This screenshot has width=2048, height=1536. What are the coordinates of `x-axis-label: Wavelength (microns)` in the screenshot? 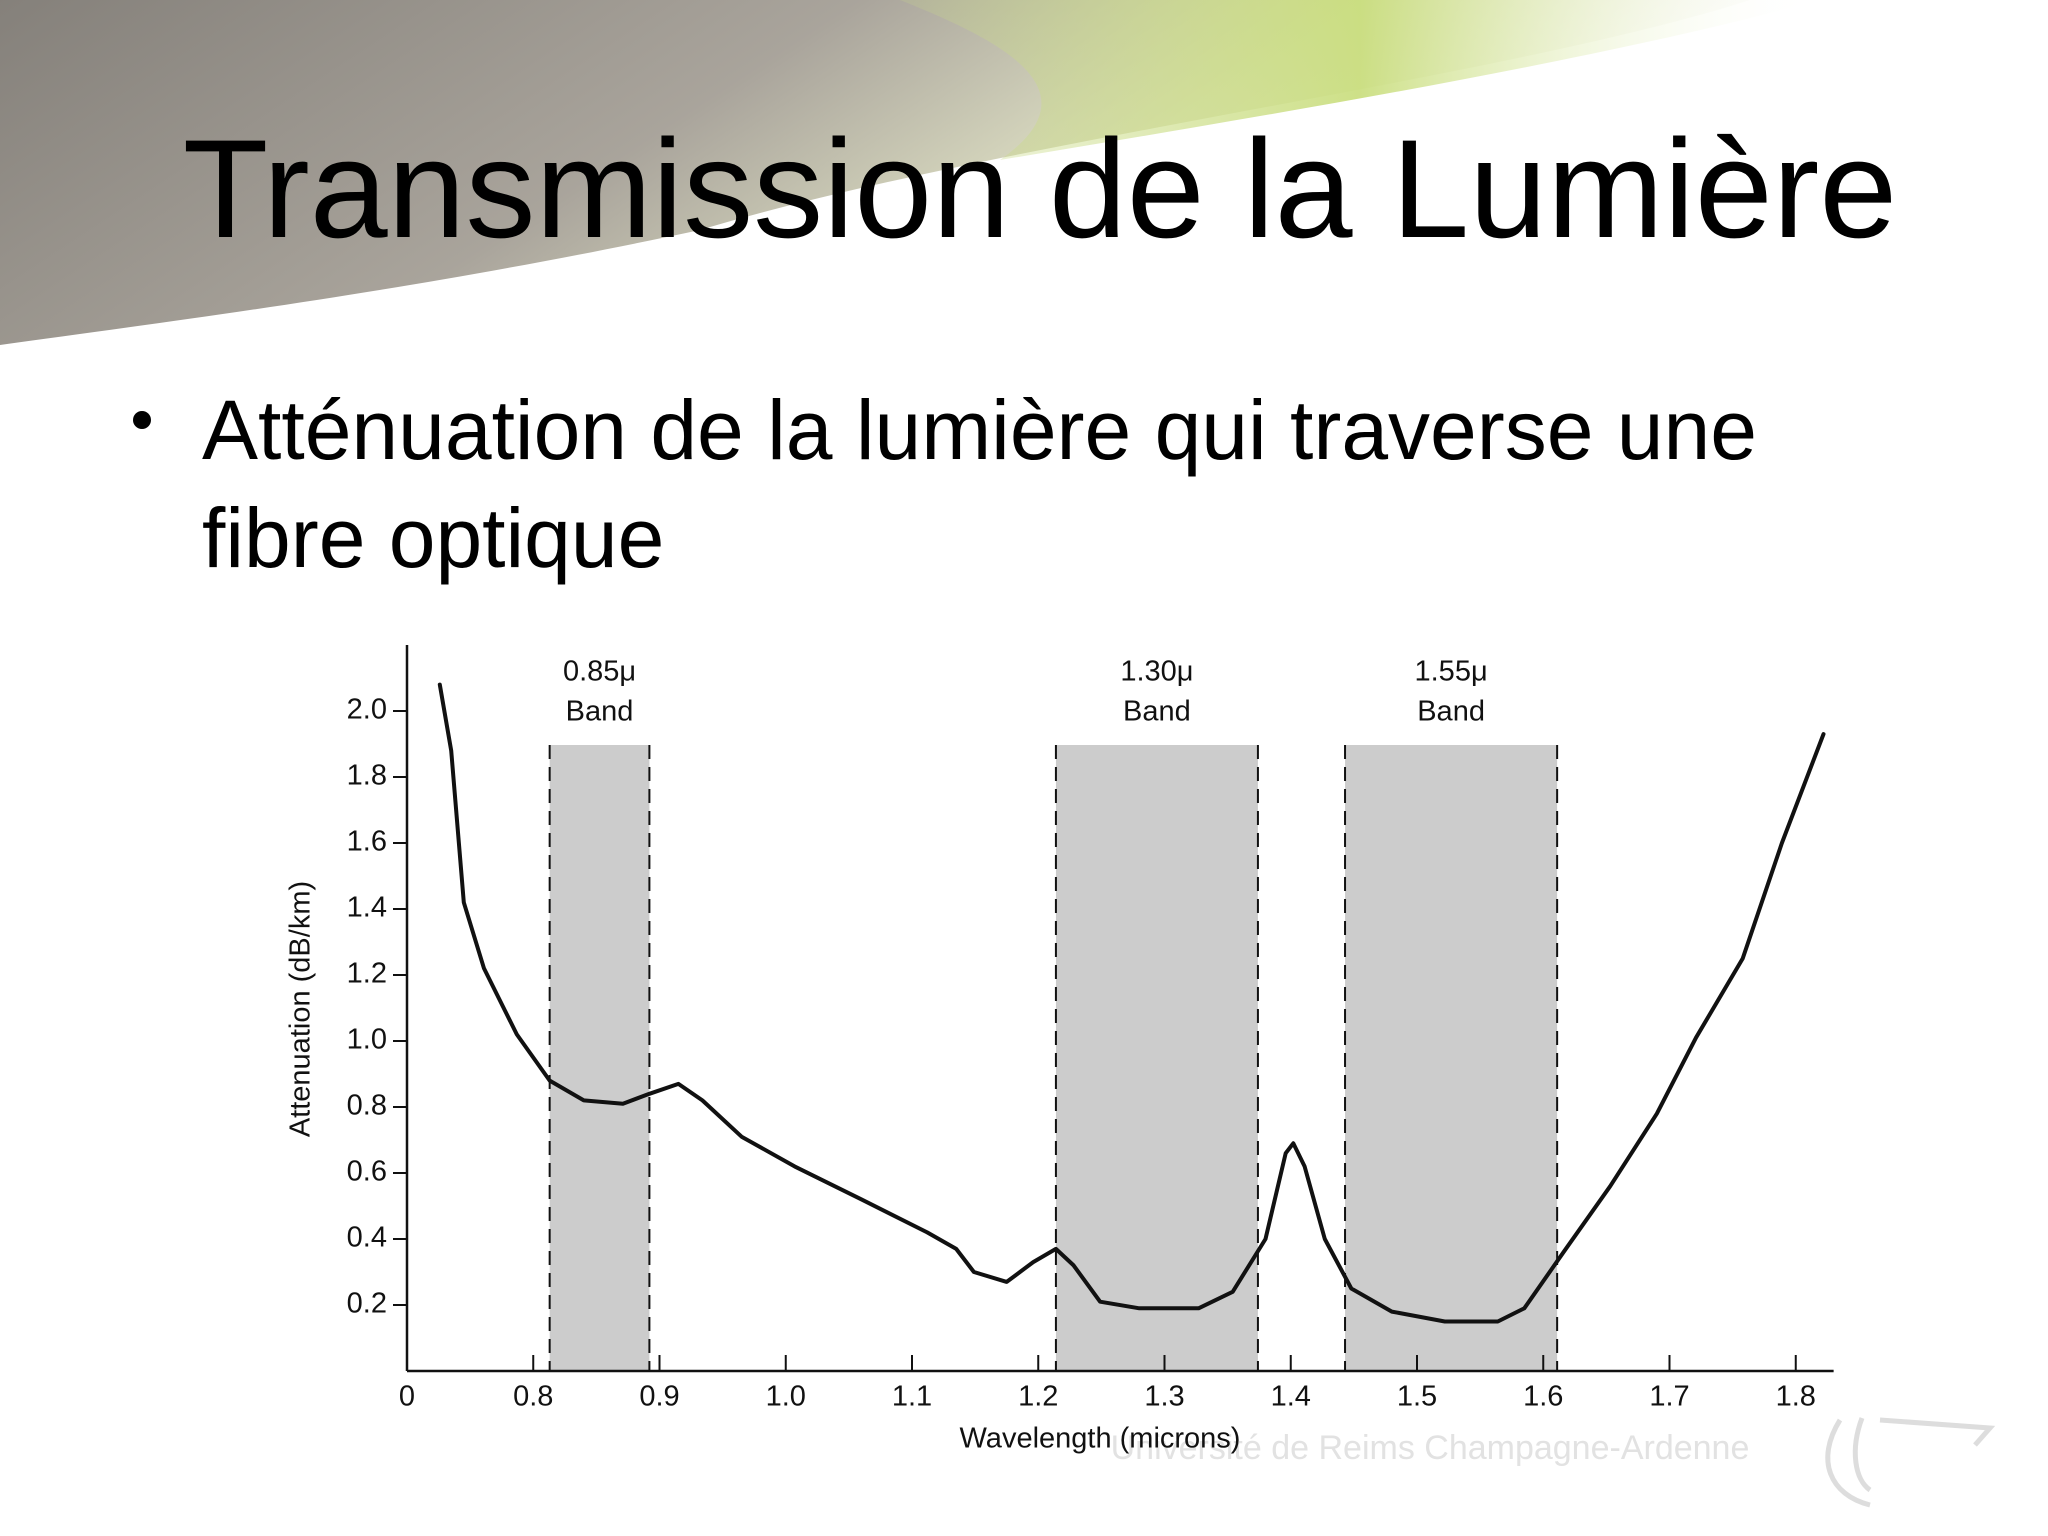 It's located at (1100, 1439).